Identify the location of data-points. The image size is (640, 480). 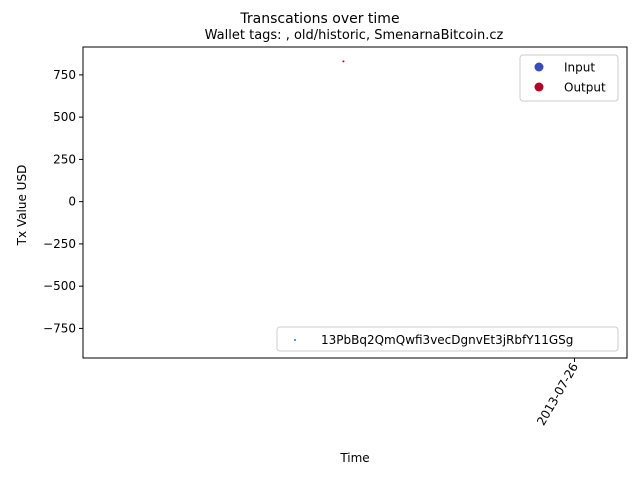
(343, 61).